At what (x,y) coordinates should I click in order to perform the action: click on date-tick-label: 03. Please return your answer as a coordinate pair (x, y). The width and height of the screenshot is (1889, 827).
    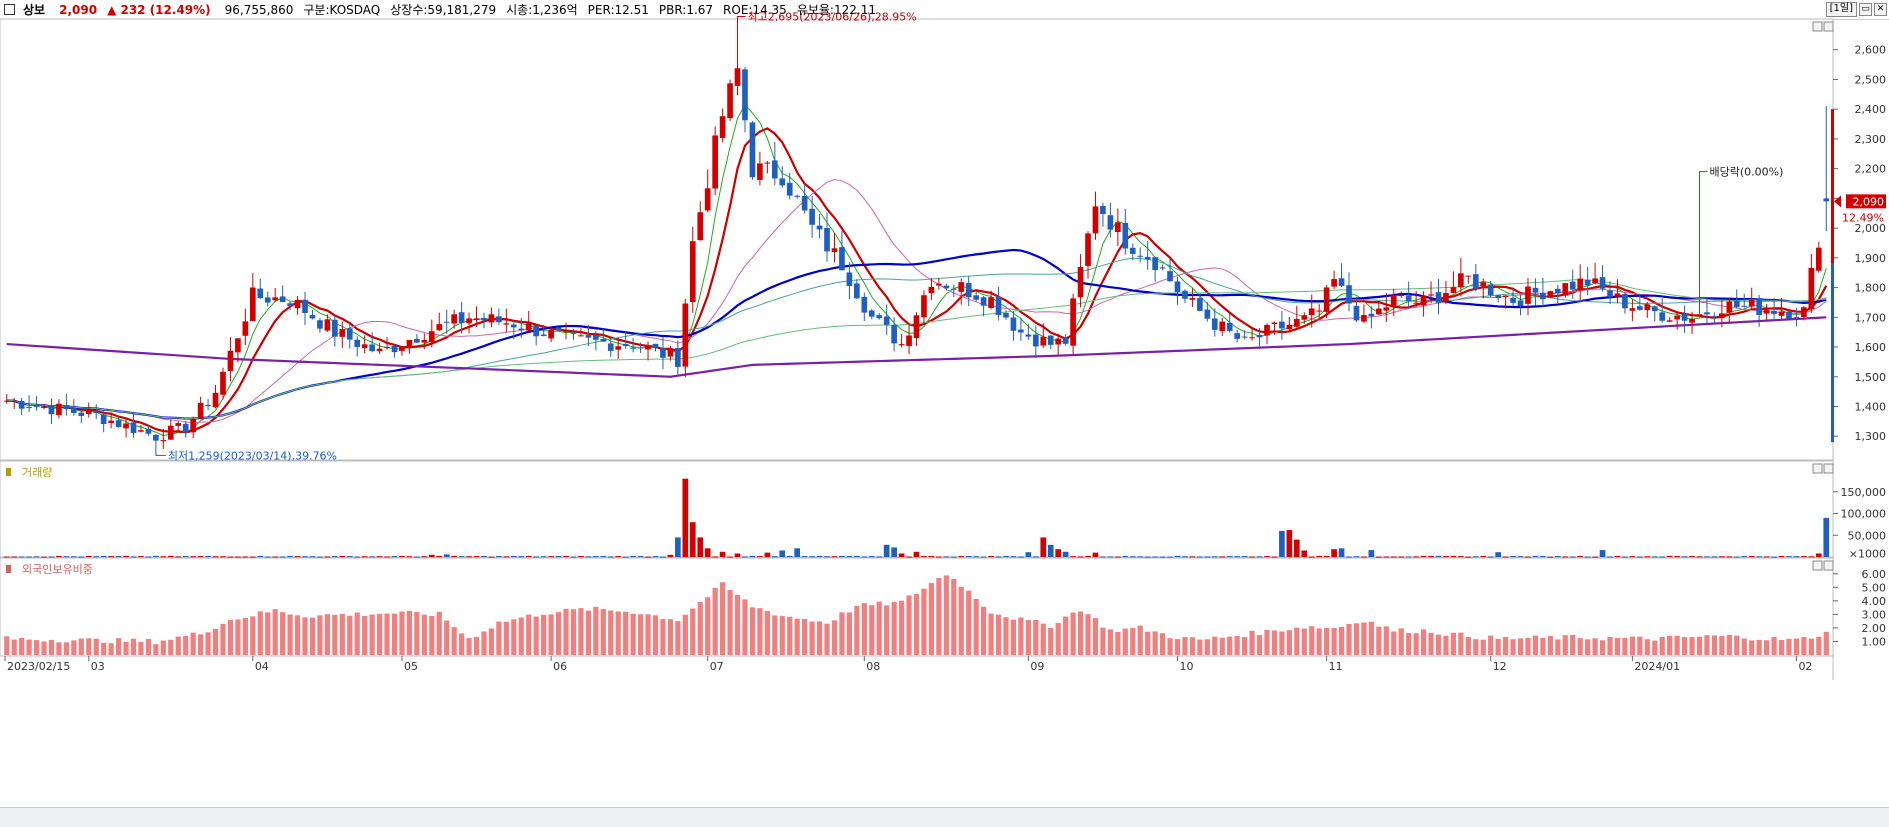
    Looking at the image, I should click on (98, 666).